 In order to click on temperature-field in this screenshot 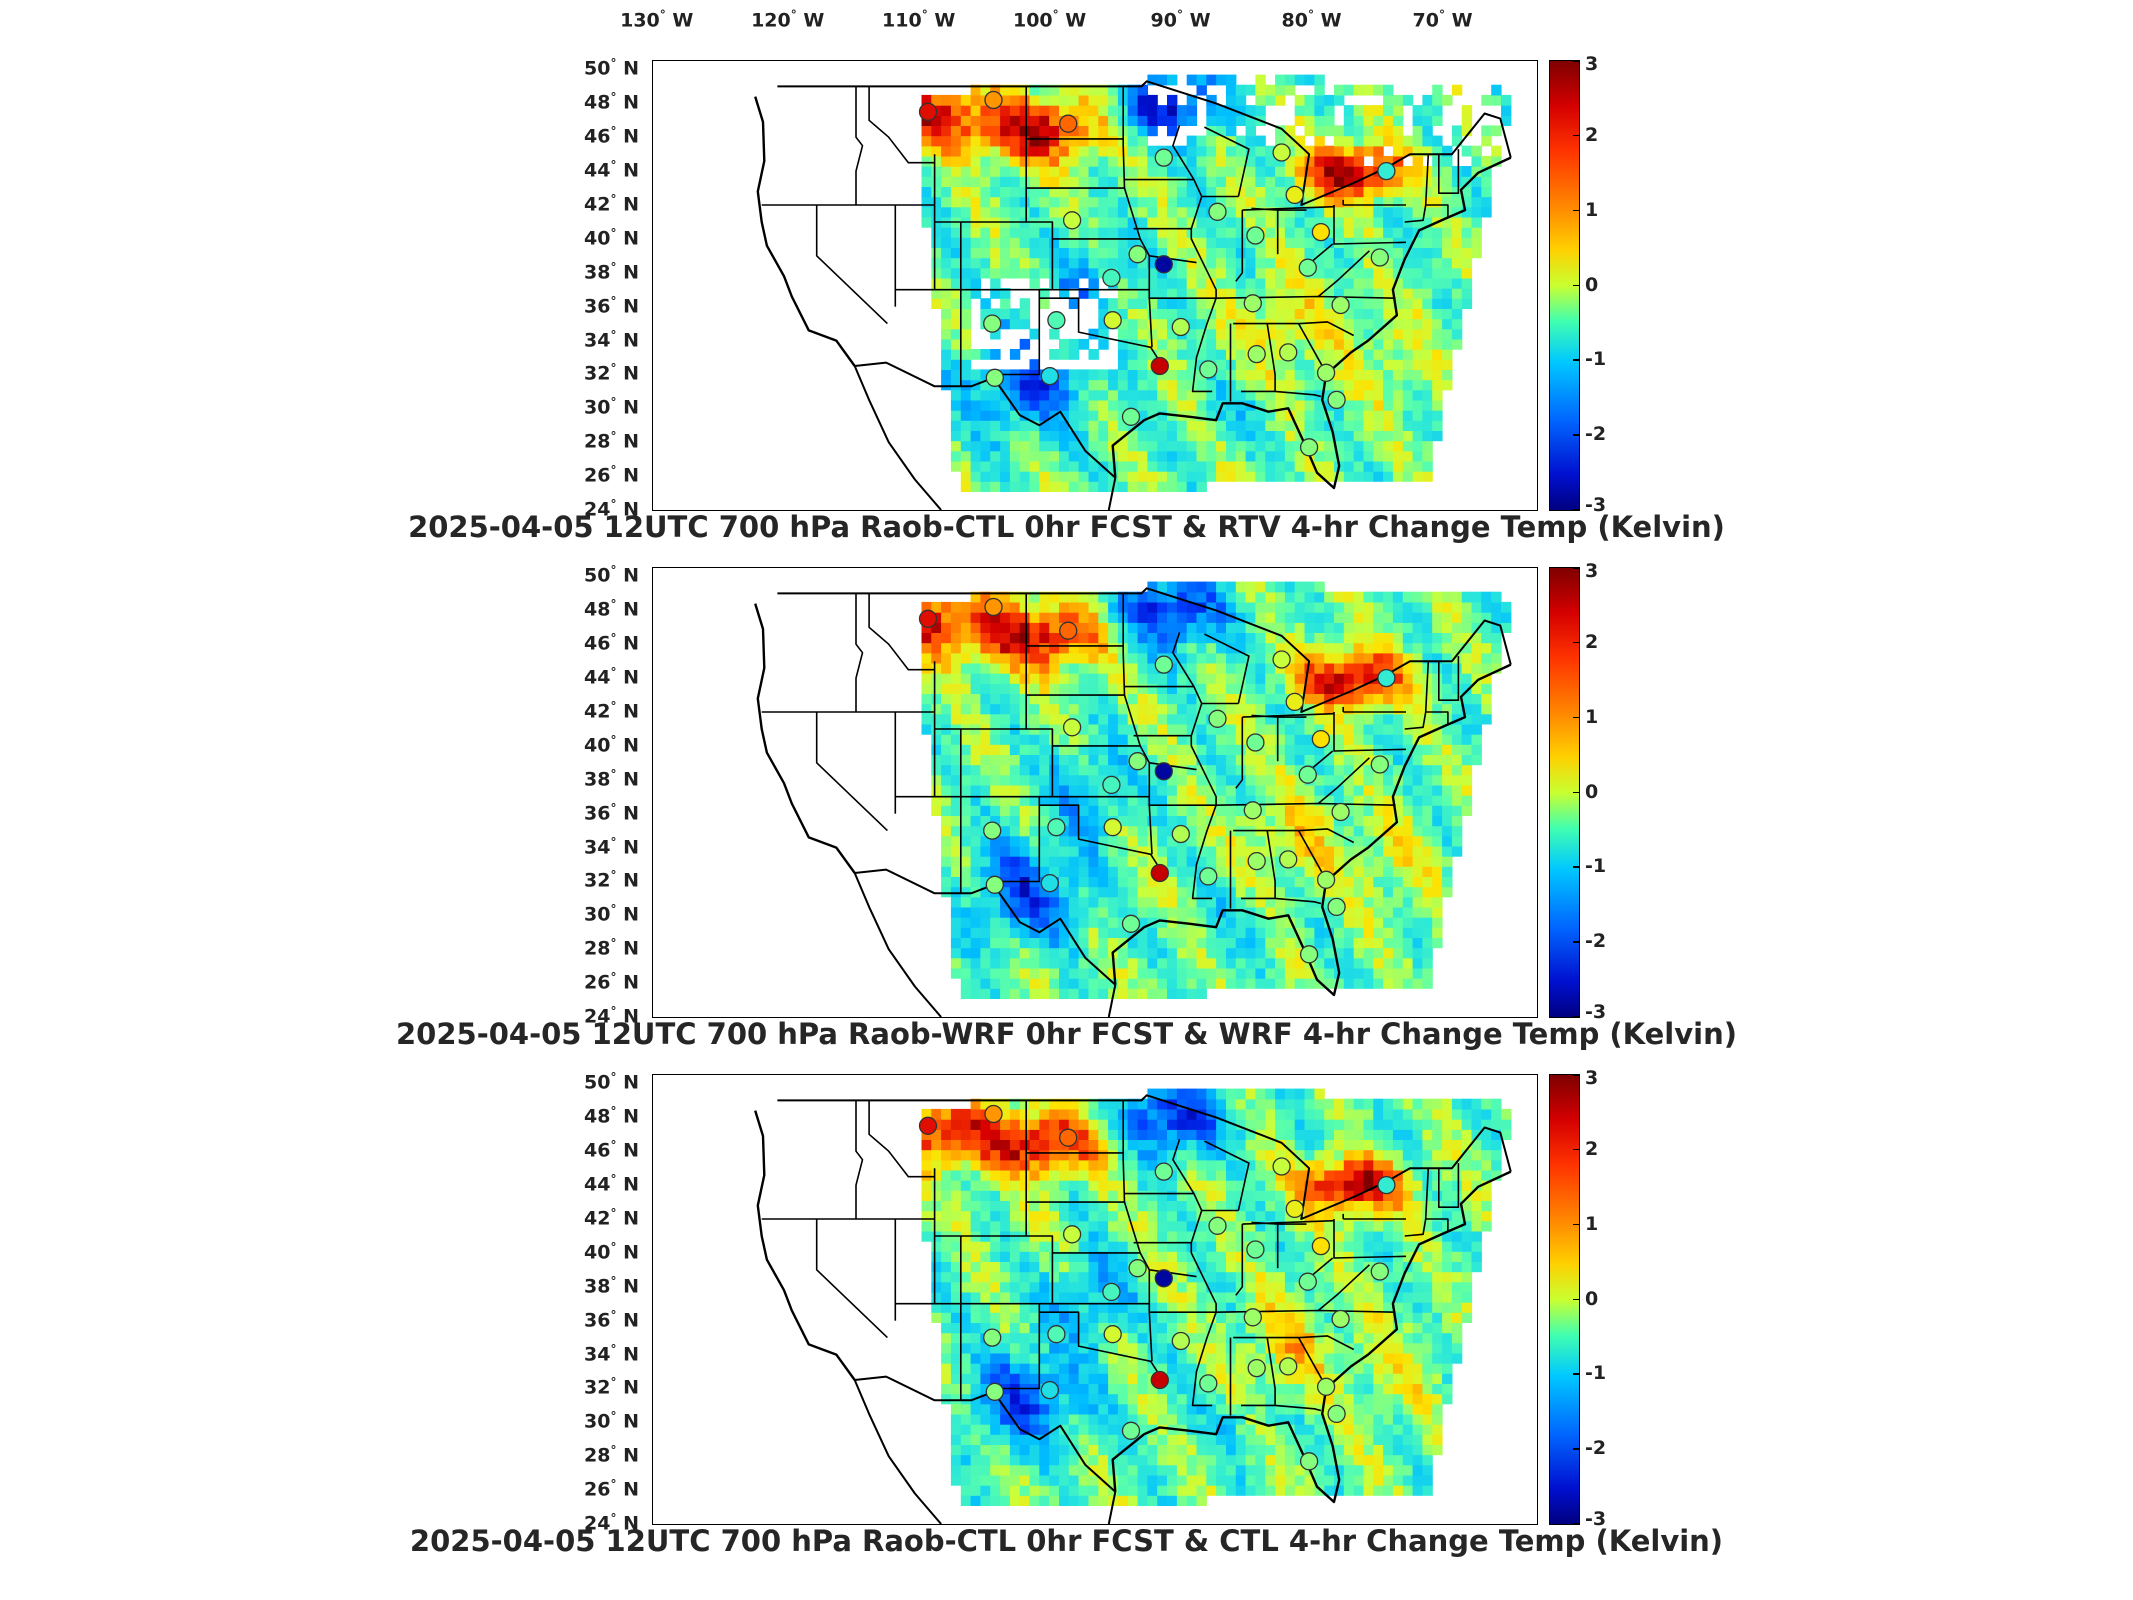, I will do `click(1216, 790)`.